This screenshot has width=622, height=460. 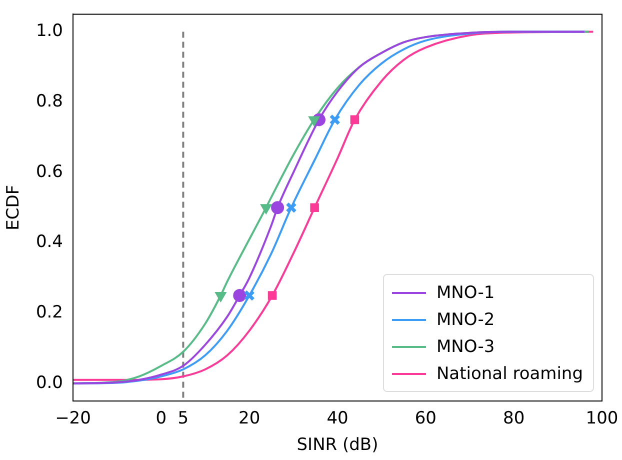 What do you see at coordinates (14, 207) in the screenshot?
I see `y-axis-title: ECDF` at bounding box center [14, 207].